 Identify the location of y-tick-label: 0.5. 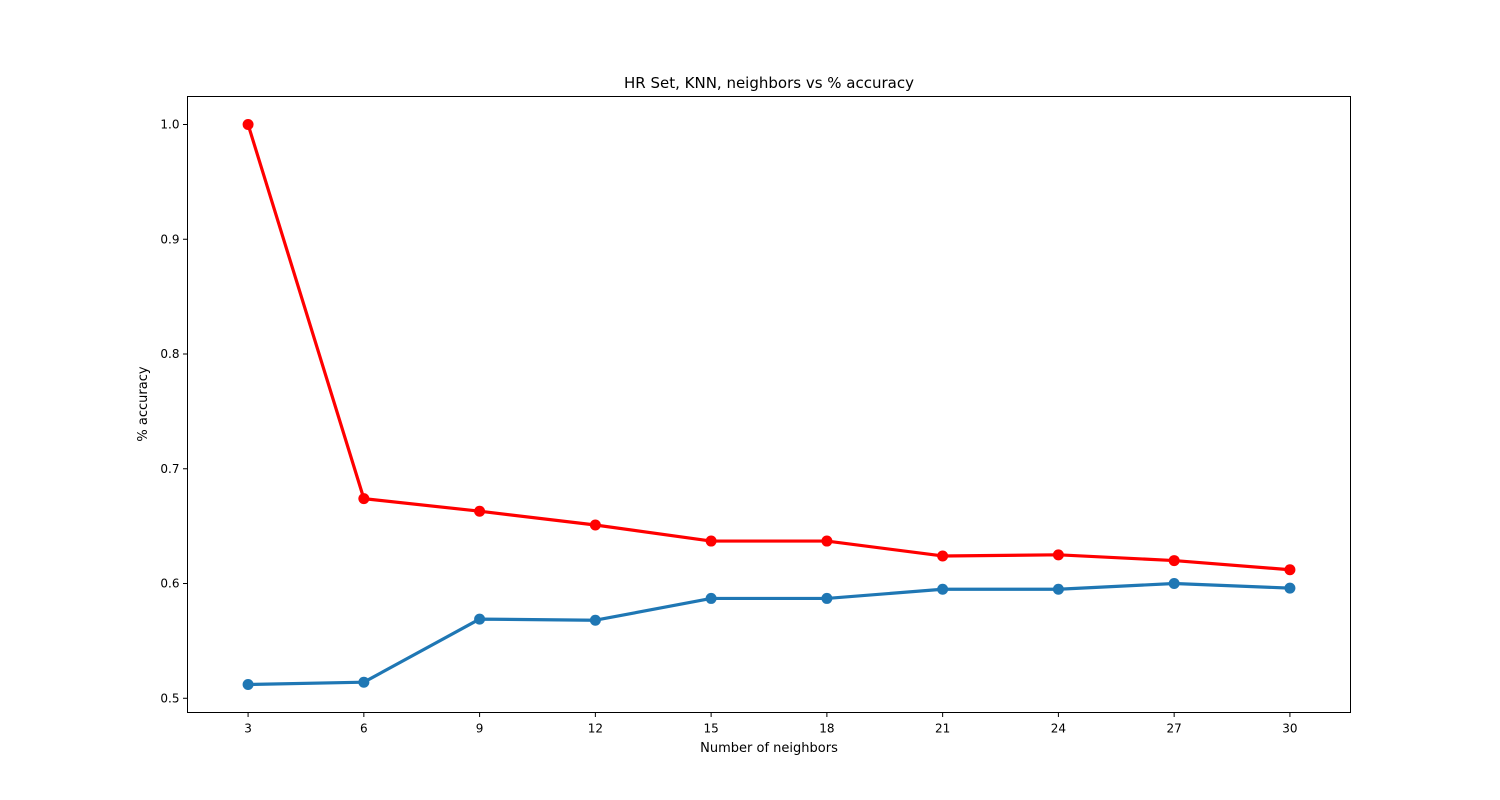
(169, 698).